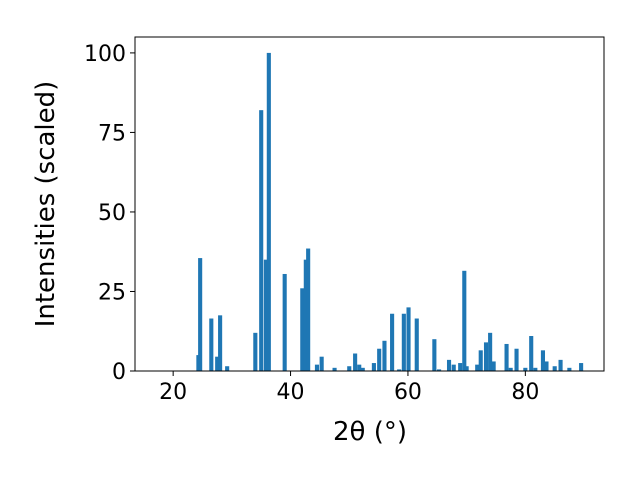 This screenshot has width=640, height=480. Describe the element at coordinates (112, 292) in the screenshot. I see `y-tick-label: 25` at that location.